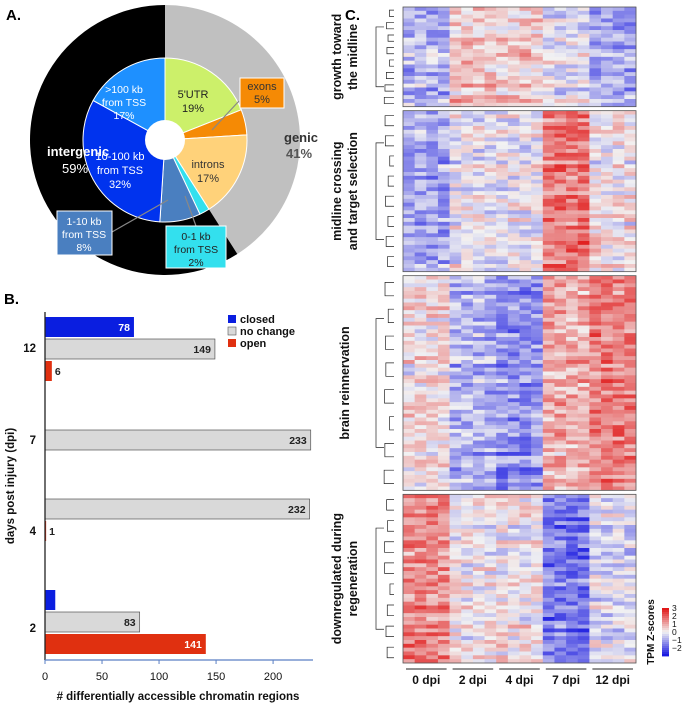 This screenshot has width=685, height=712. I want to click on cluster-label-3-line-0: downregulated during, so click(337, 578).